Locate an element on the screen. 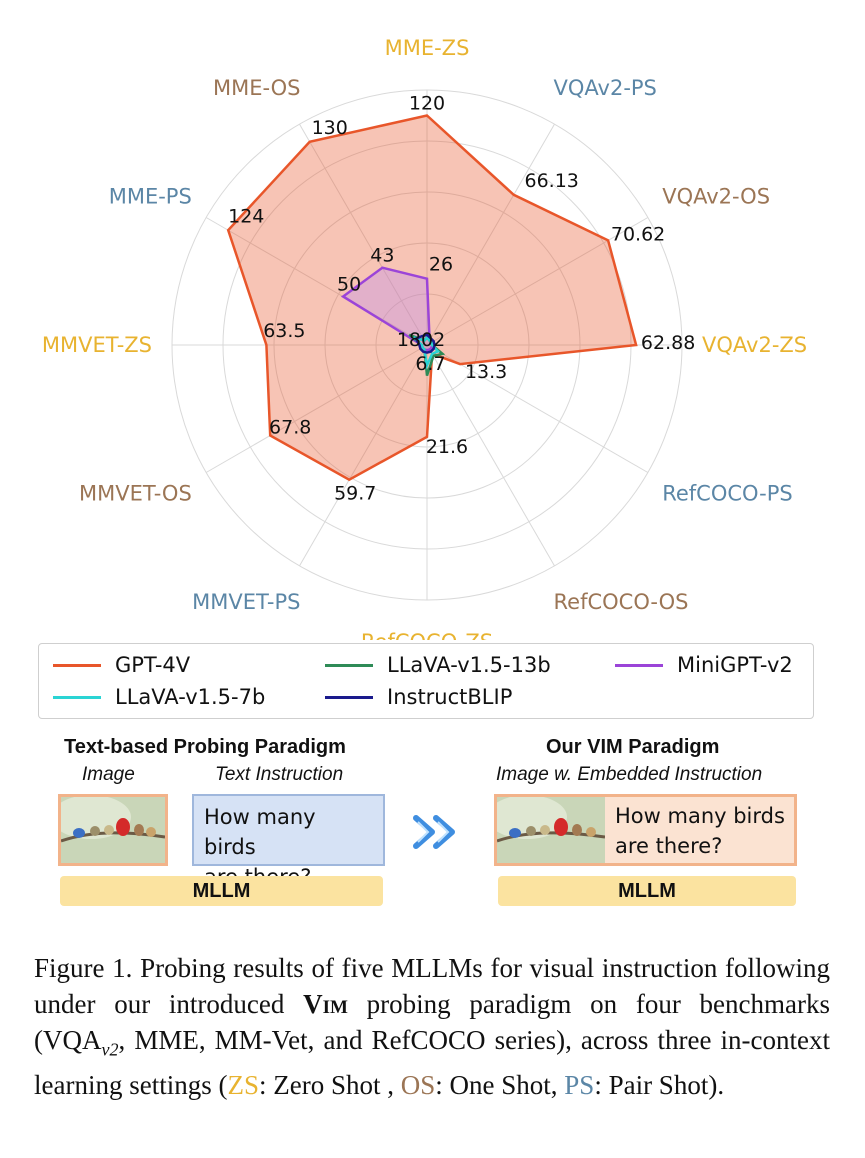 Image resolution: width=865 pixels, height=1158 pixels. caption-text: : Pair Shot). is located at coordinates (659, 1085).